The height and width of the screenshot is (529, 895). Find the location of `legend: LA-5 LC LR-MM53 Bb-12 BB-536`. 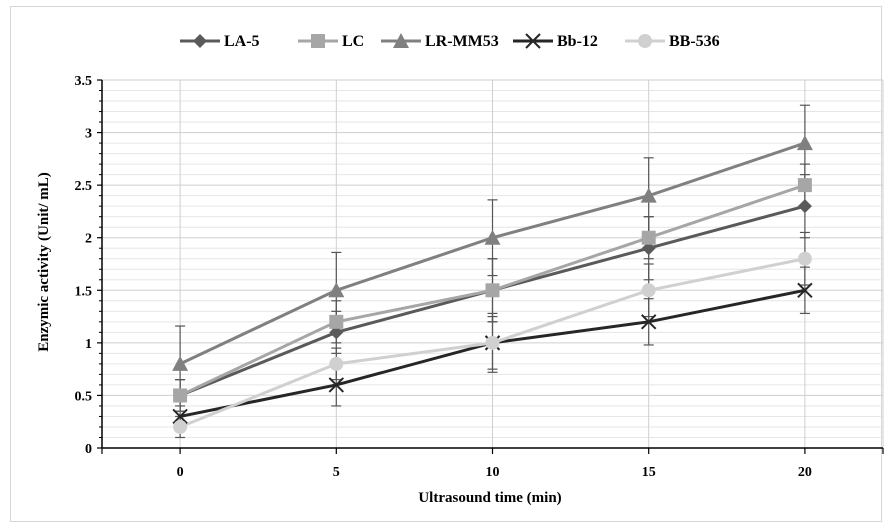

legend: LA-5 LC LR-MM53 Bb-12 BB-536 is located at coordinates (450, 41).